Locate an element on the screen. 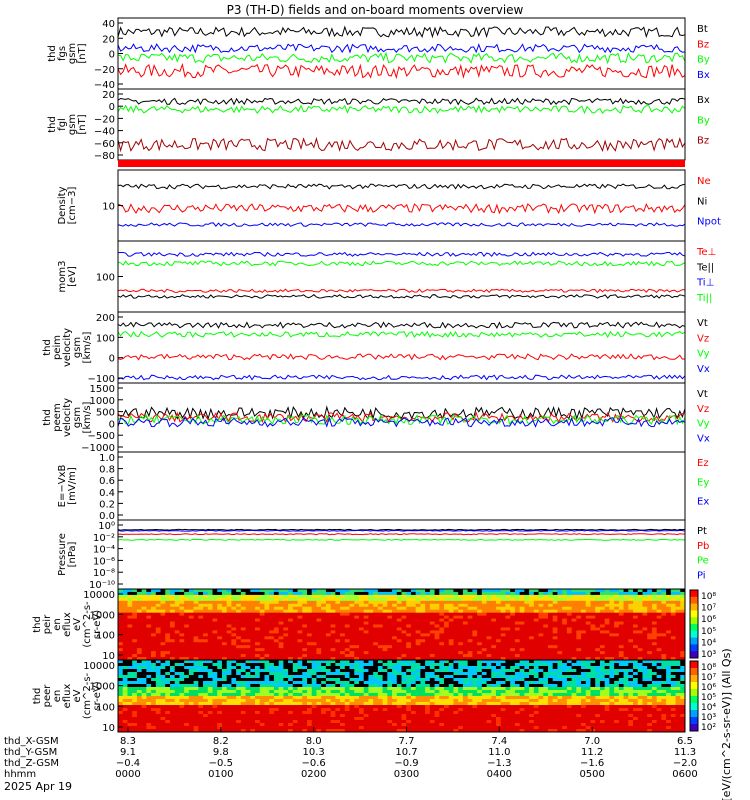 This screenshot has width=750, height=800. legend-Ex: Ex is located at coordinates (703, 502).